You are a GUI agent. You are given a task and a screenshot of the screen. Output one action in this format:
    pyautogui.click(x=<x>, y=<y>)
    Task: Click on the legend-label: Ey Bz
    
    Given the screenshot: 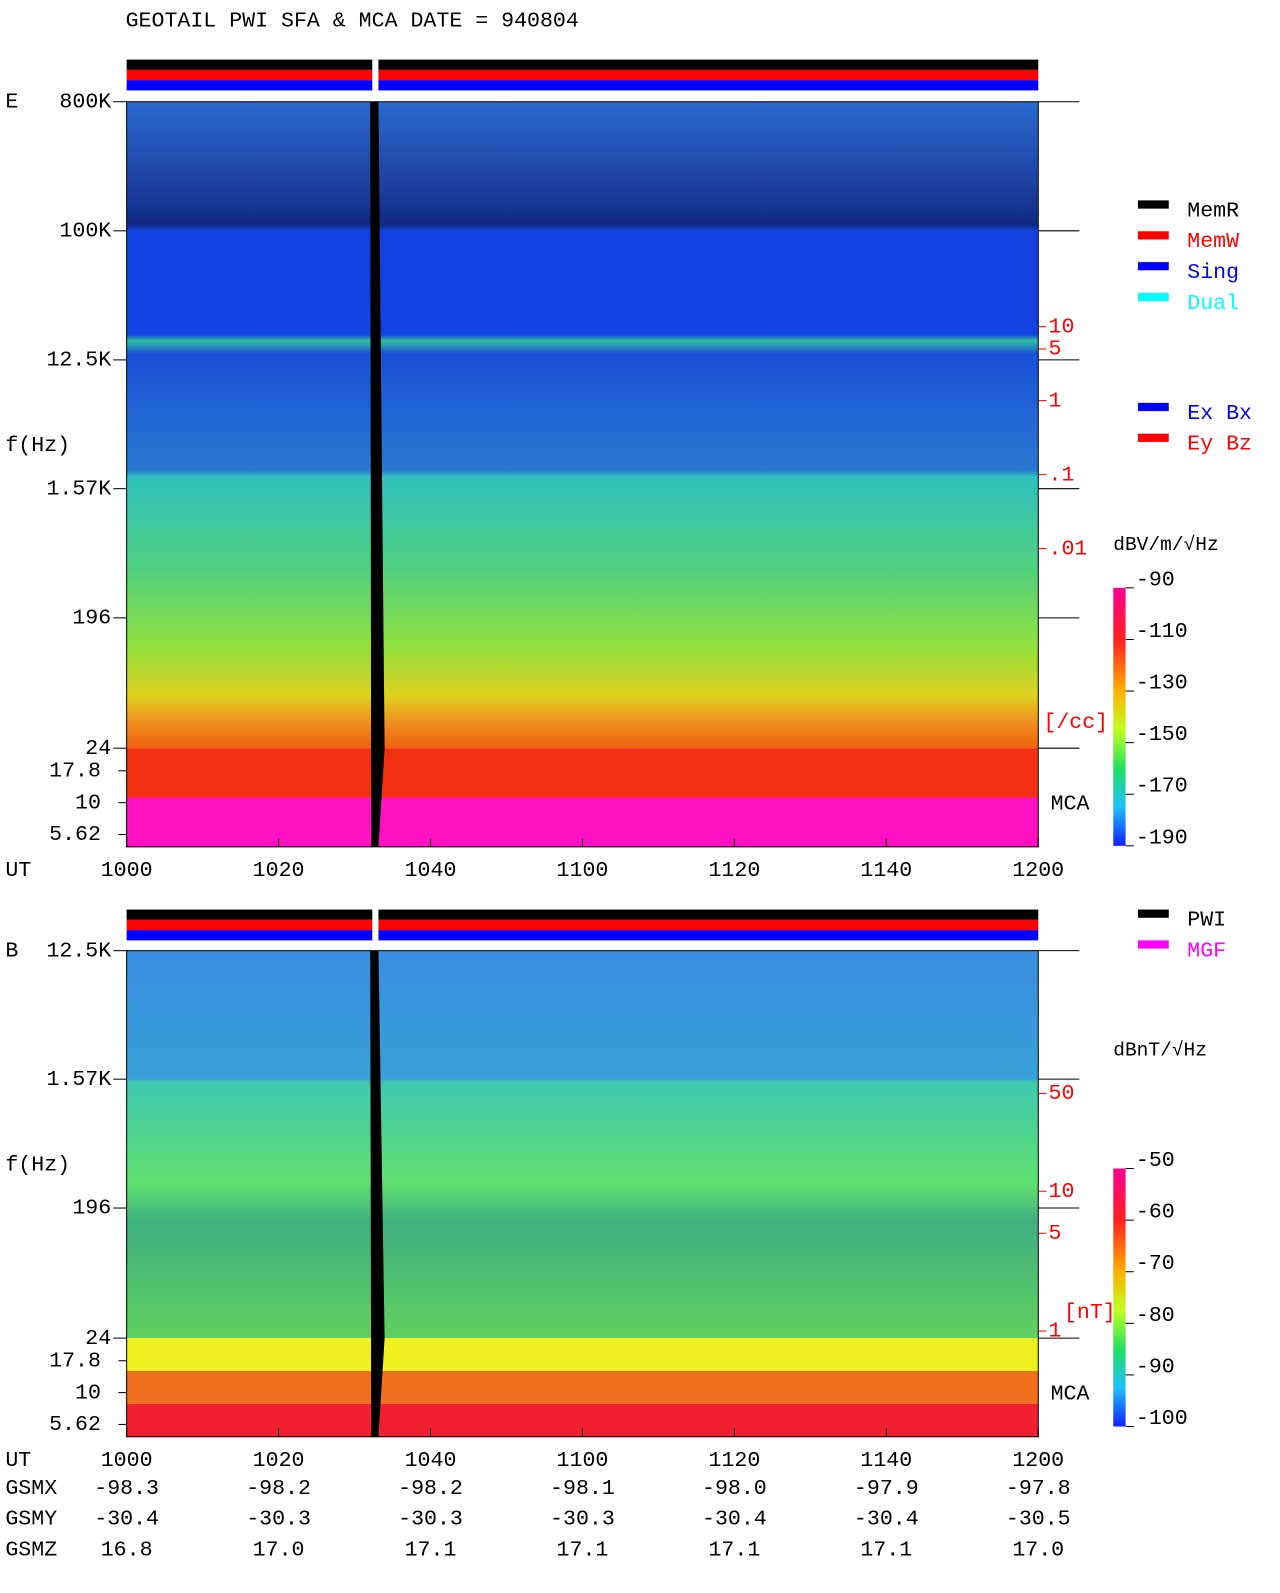 What is the action you would take?
    pyautogui.click(x=1219, y=445)
    